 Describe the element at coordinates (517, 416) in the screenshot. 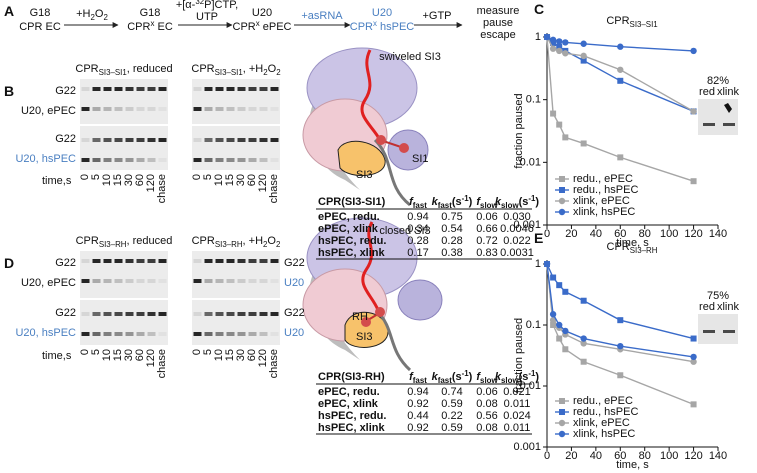

I see `table-cell: 0.024` at that location.